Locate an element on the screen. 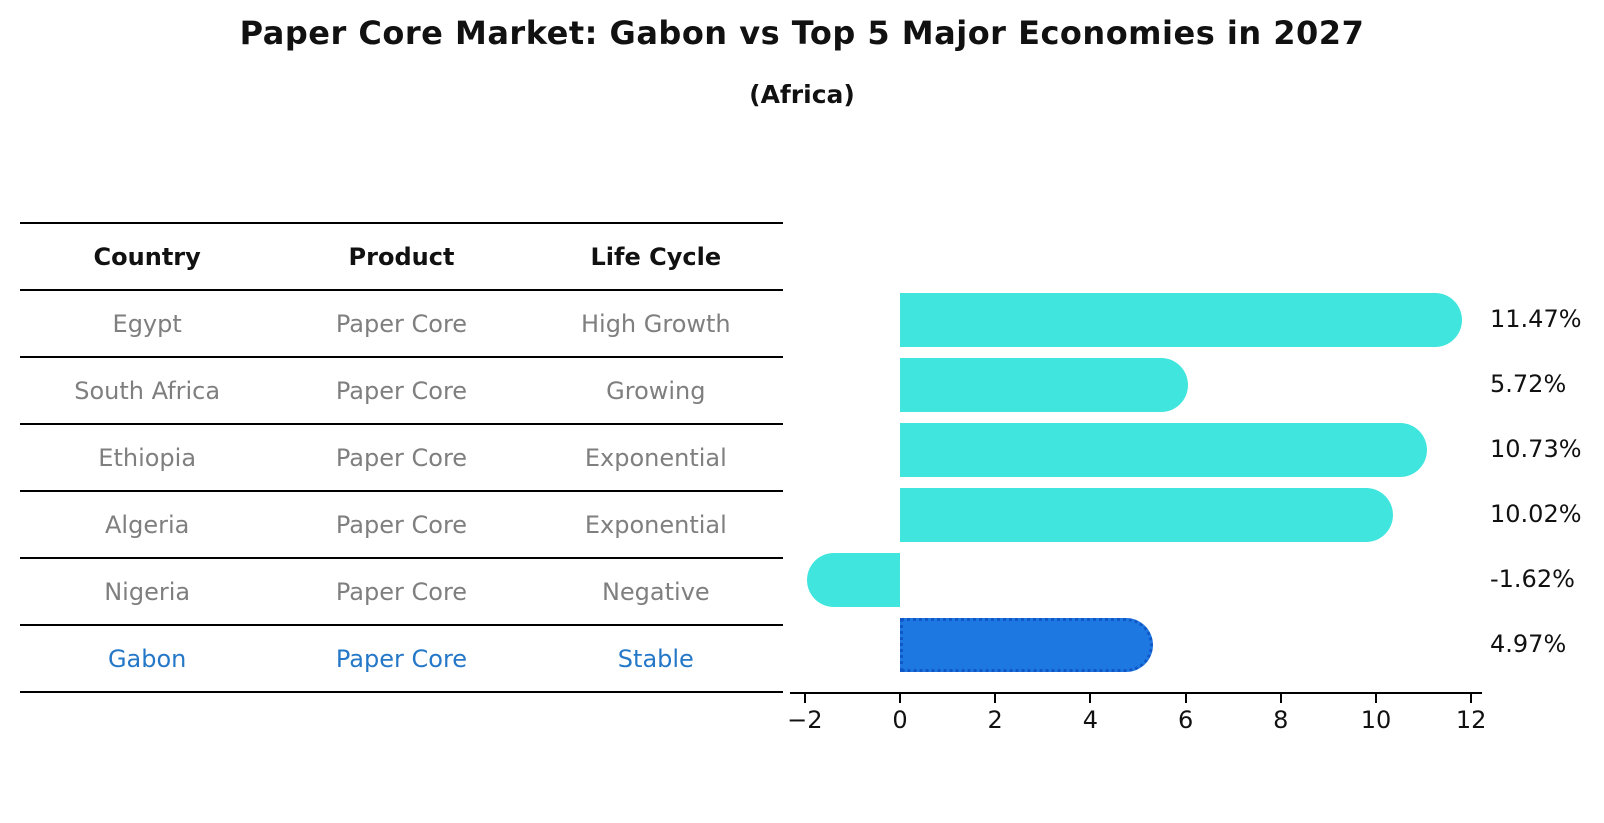 The width and height of the screenshot is (1604, 823). table-row-nigeria: Nigeria Paper Core Negative is located at coordinates (401, 592).